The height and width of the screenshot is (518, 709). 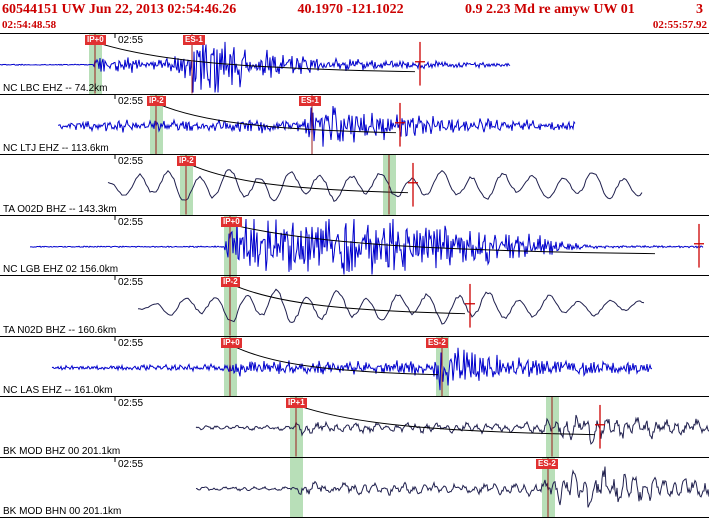 I want to click on pick-window-band, so click(x=296, y=487).